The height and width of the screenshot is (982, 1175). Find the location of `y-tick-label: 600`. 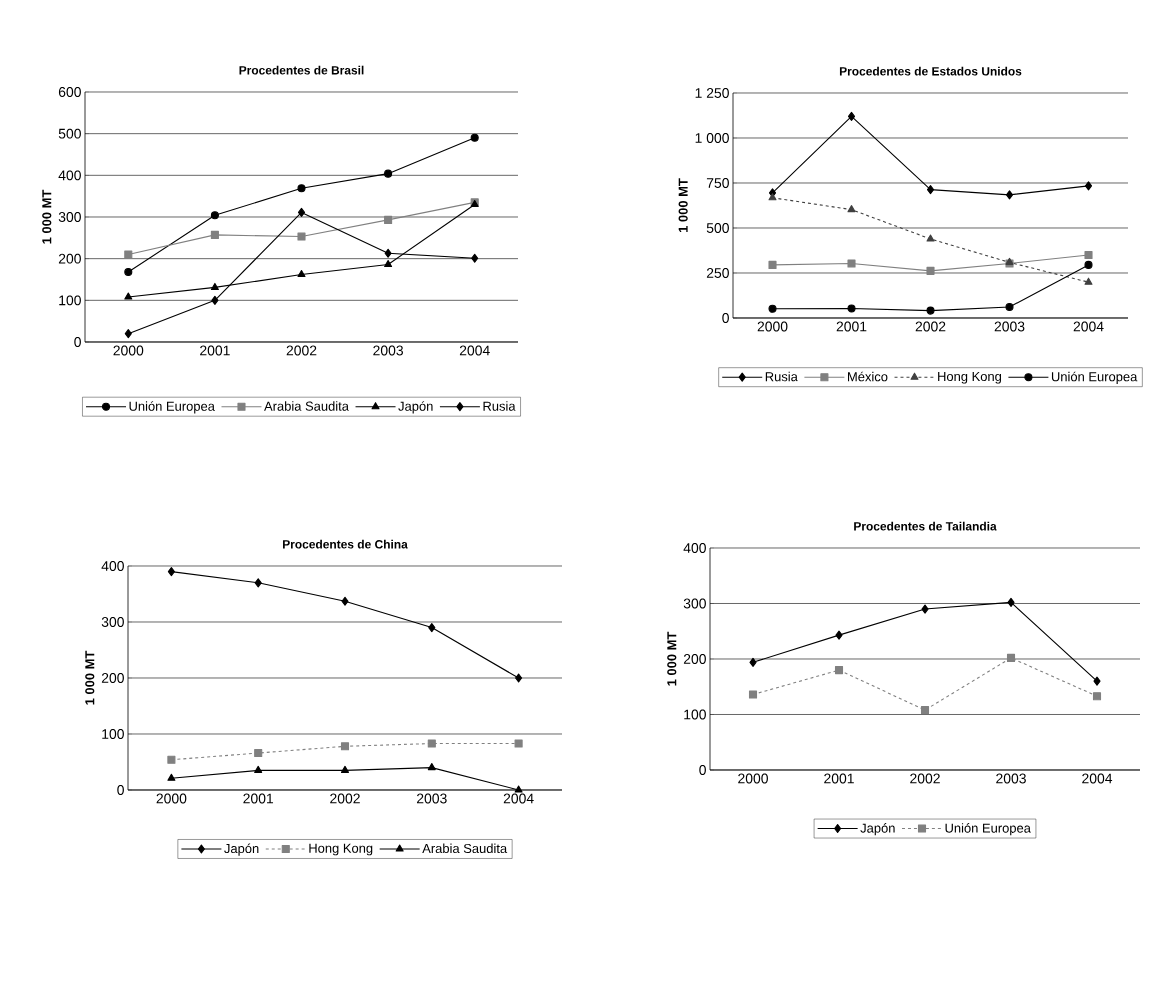

y-tick-label: 600 is located at coordinates (69, 92).